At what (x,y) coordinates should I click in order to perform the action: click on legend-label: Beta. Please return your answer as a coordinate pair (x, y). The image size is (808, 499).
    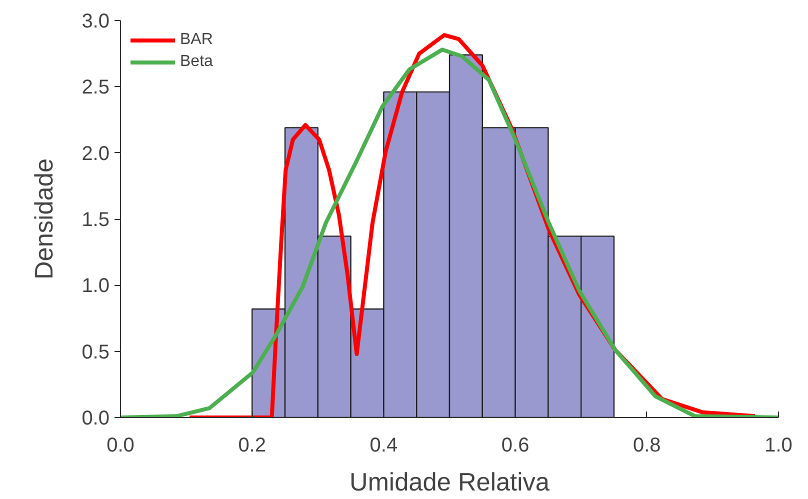
    Looking at the image, I should click on (196, 62).